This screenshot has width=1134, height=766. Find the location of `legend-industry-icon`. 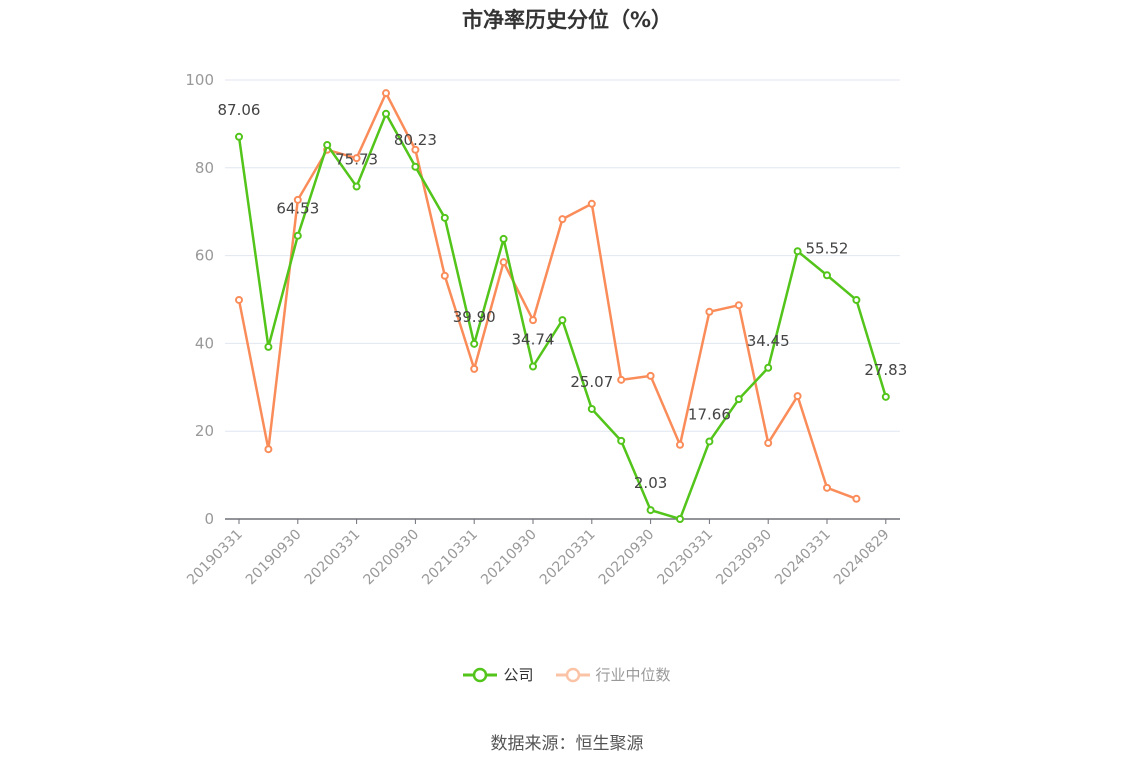

legend-industry-icon is located at coordinates (572, 674).